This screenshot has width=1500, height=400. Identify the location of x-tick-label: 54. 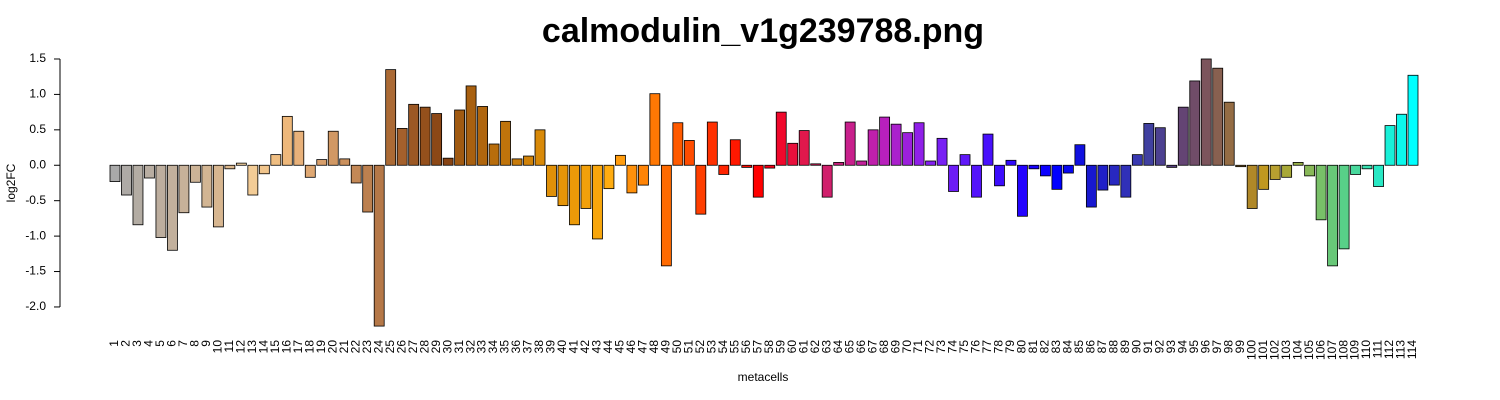
(723, 347).